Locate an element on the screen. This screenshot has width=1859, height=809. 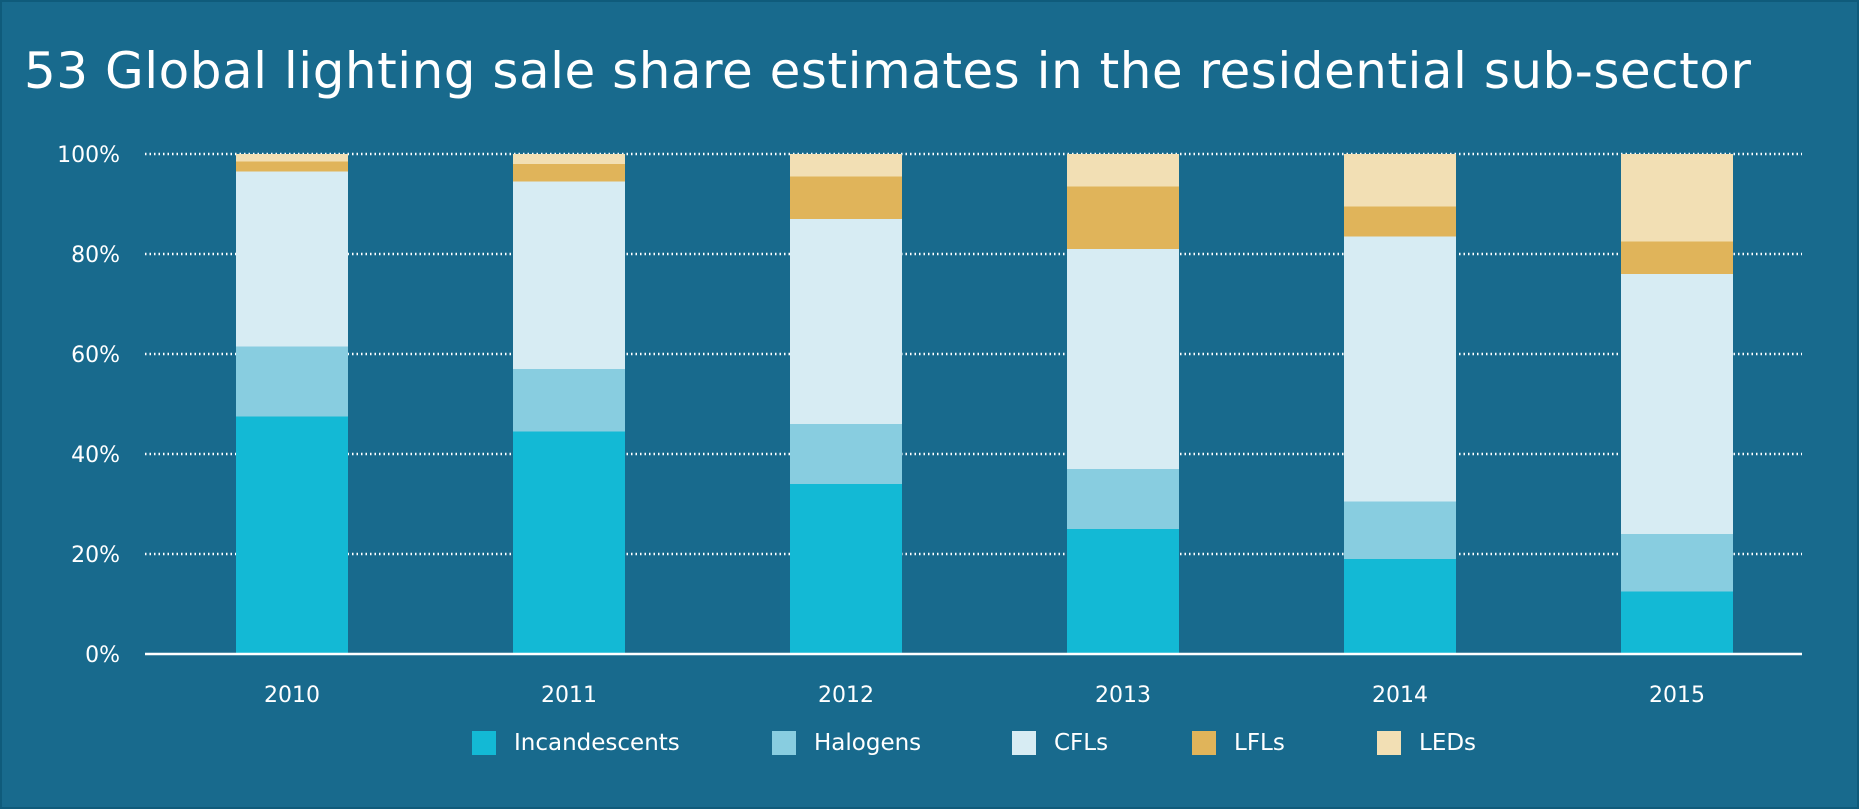
legend-item-cfls: CFLs is located at coordinates (1060, 743).